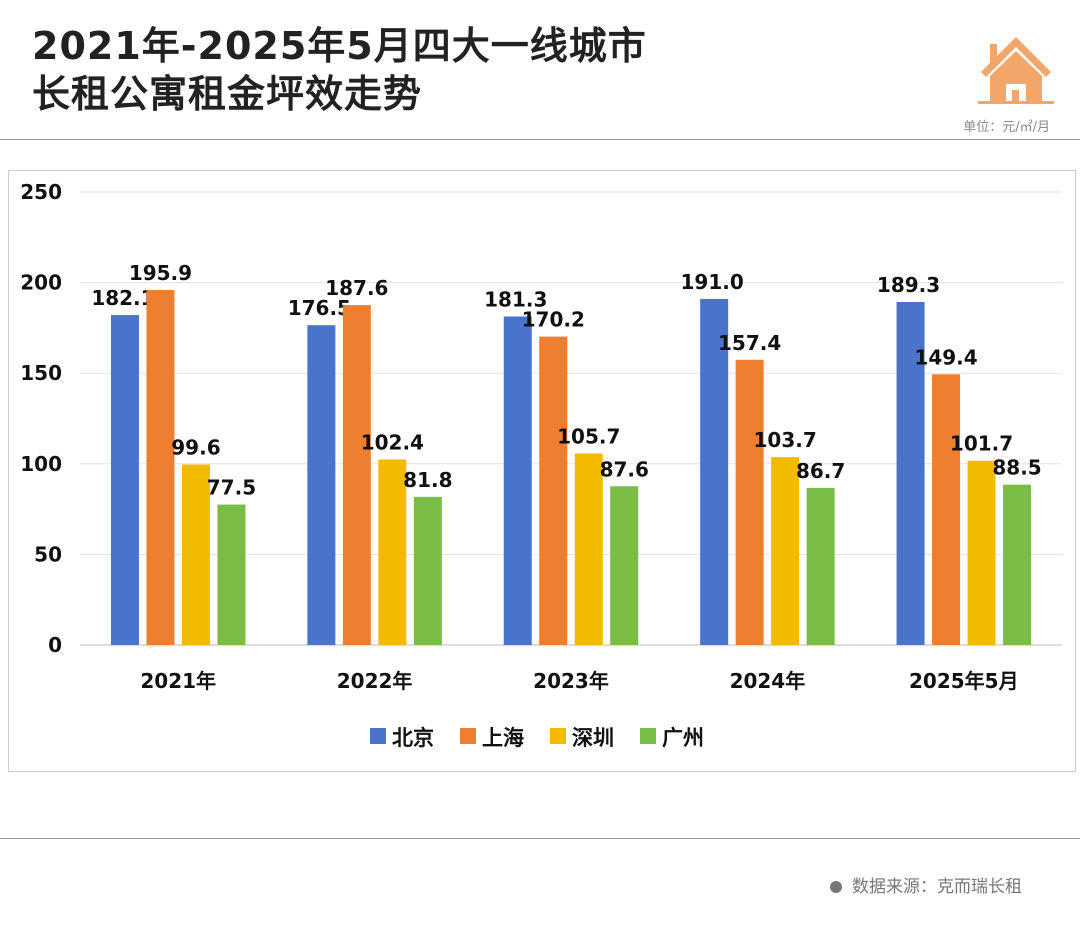 Image resolution: width=1080 pixels, height=938 pixels. What do you see at coordinates (964, 681) in the screenshot?
I see `x-tick-label: 2025年5月` at bounding box center [964, 681].